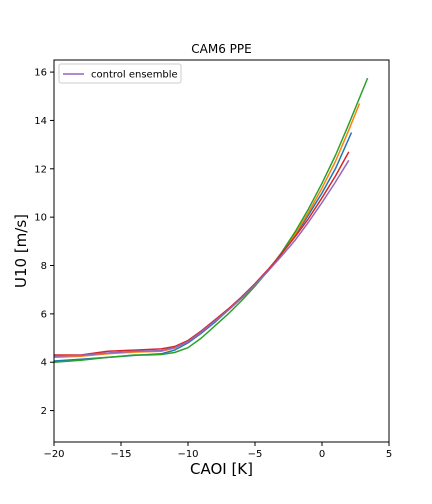 The image size is (432, 504). What do you see at coordinates (40, 218) in the screenshot?
I see `y-tick-label: 10` at bounding box center [40, 218].